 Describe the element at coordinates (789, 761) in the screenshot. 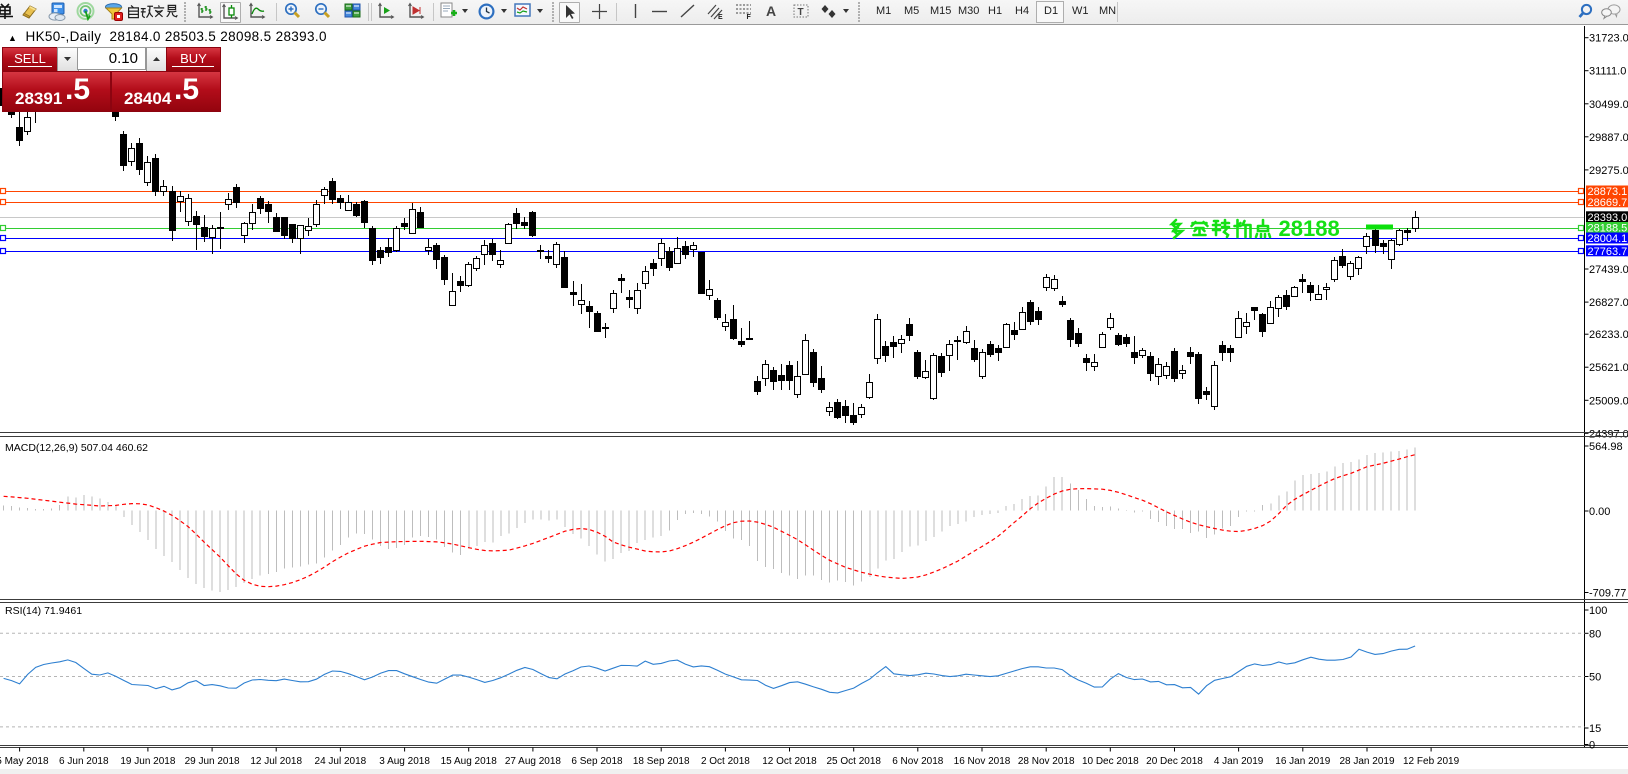

I see `svg-text: 12 Oct 2018` at that location.